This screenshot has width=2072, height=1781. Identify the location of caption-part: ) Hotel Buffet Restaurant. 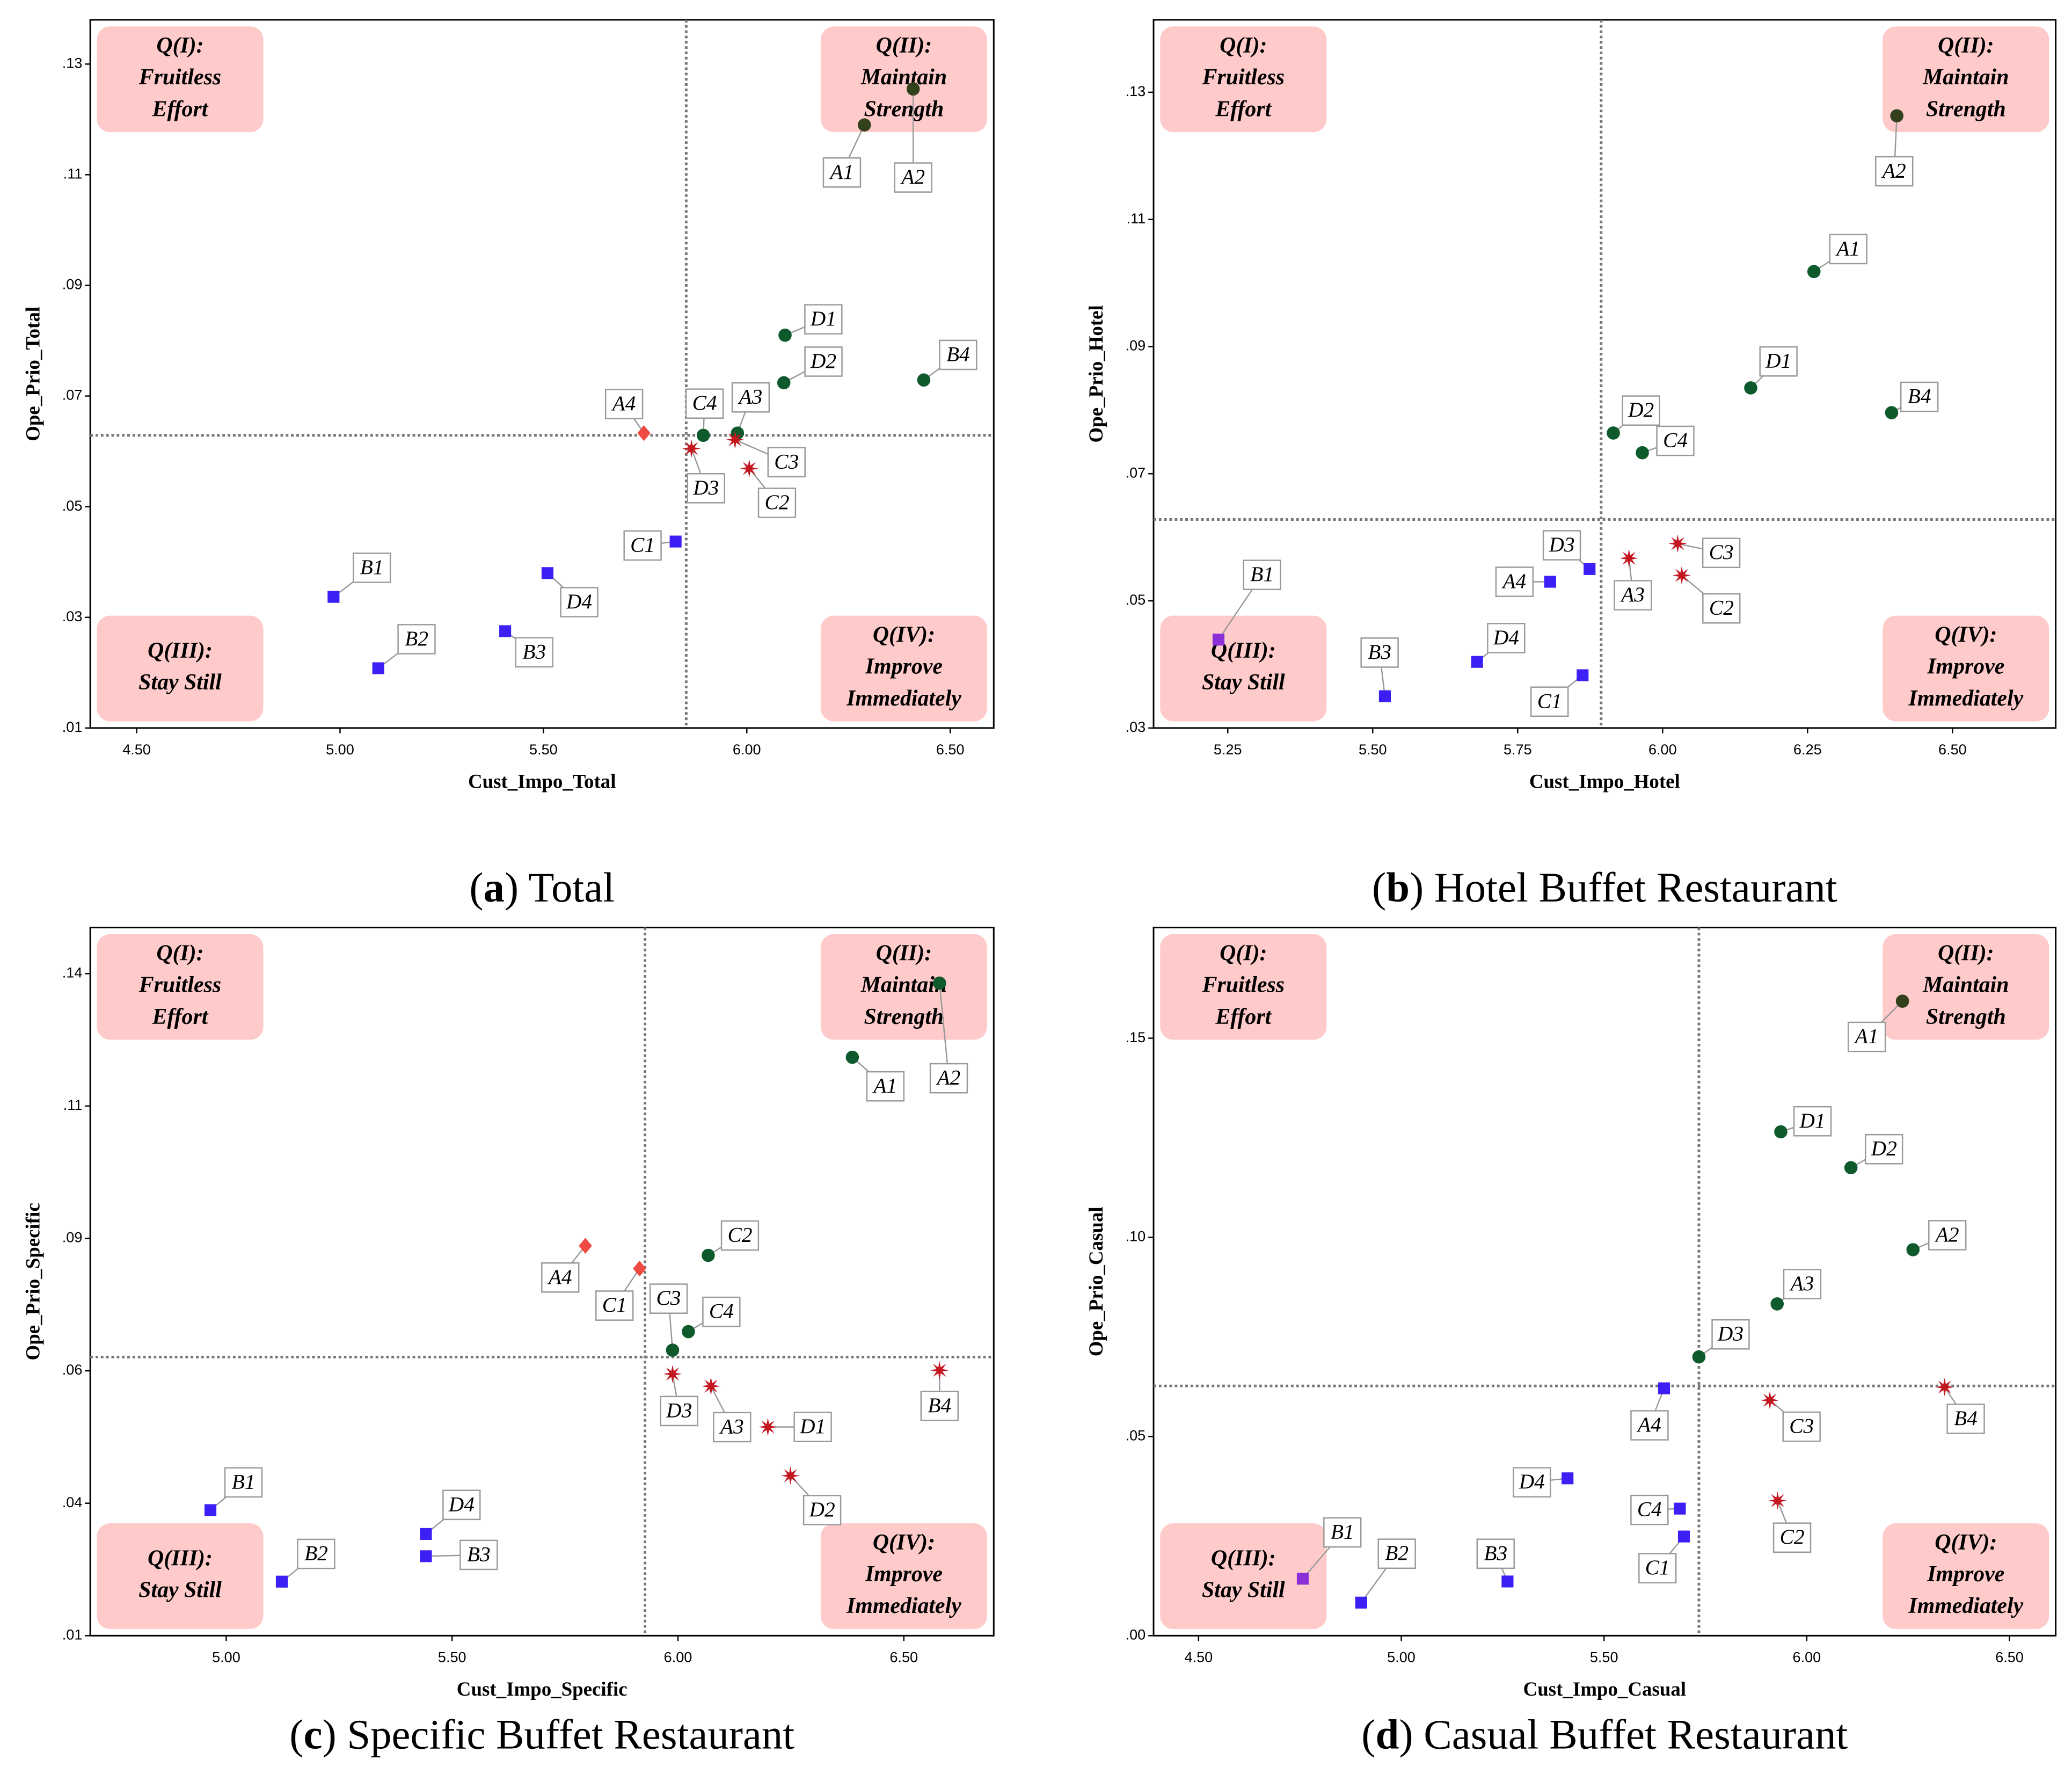
(1623, 887).